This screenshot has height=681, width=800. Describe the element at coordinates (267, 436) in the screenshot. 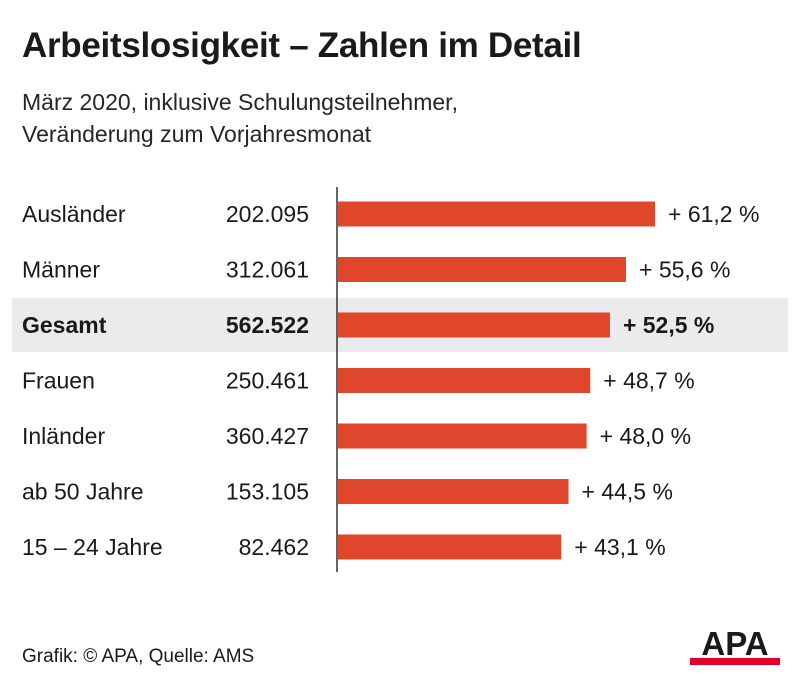

I see `count-label: 360.427` at that location.